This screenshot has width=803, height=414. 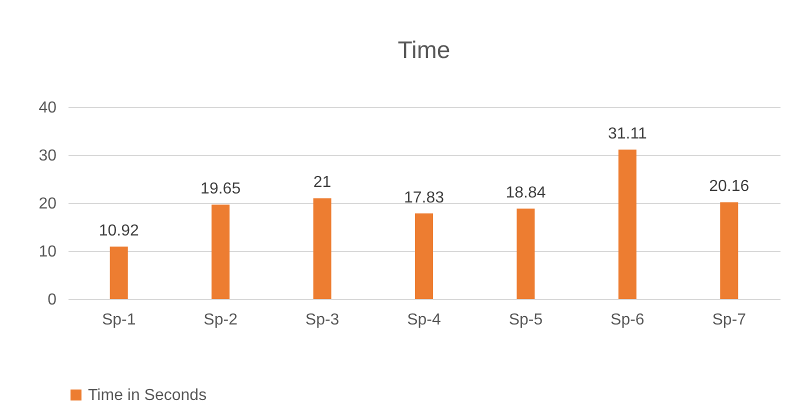 What do you see at coordinates (118, 231) in the screenshot?
I see `data-label: 10.92` at bounding box center [118, 231].